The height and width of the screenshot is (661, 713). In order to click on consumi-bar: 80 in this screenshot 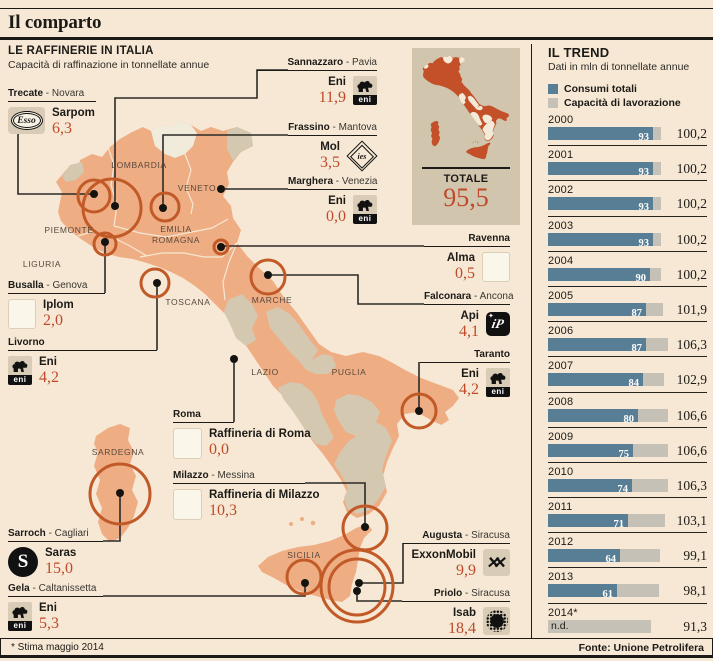, I will do `click(593, 416)`.